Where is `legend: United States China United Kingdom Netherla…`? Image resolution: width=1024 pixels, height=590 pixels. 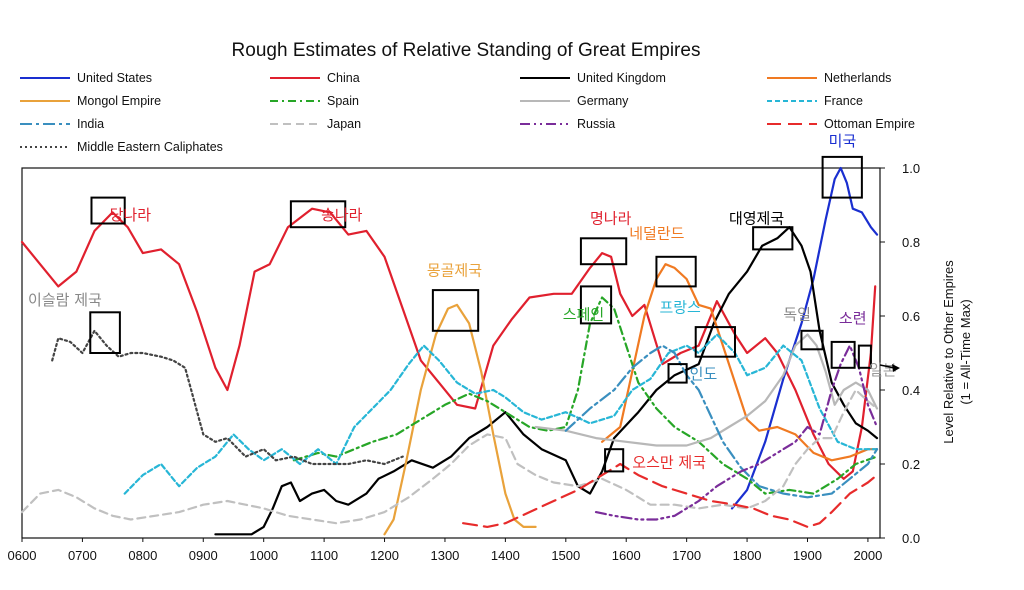 legend: United States China United Kingdom Netherla… is located at coordinates (467, 112).